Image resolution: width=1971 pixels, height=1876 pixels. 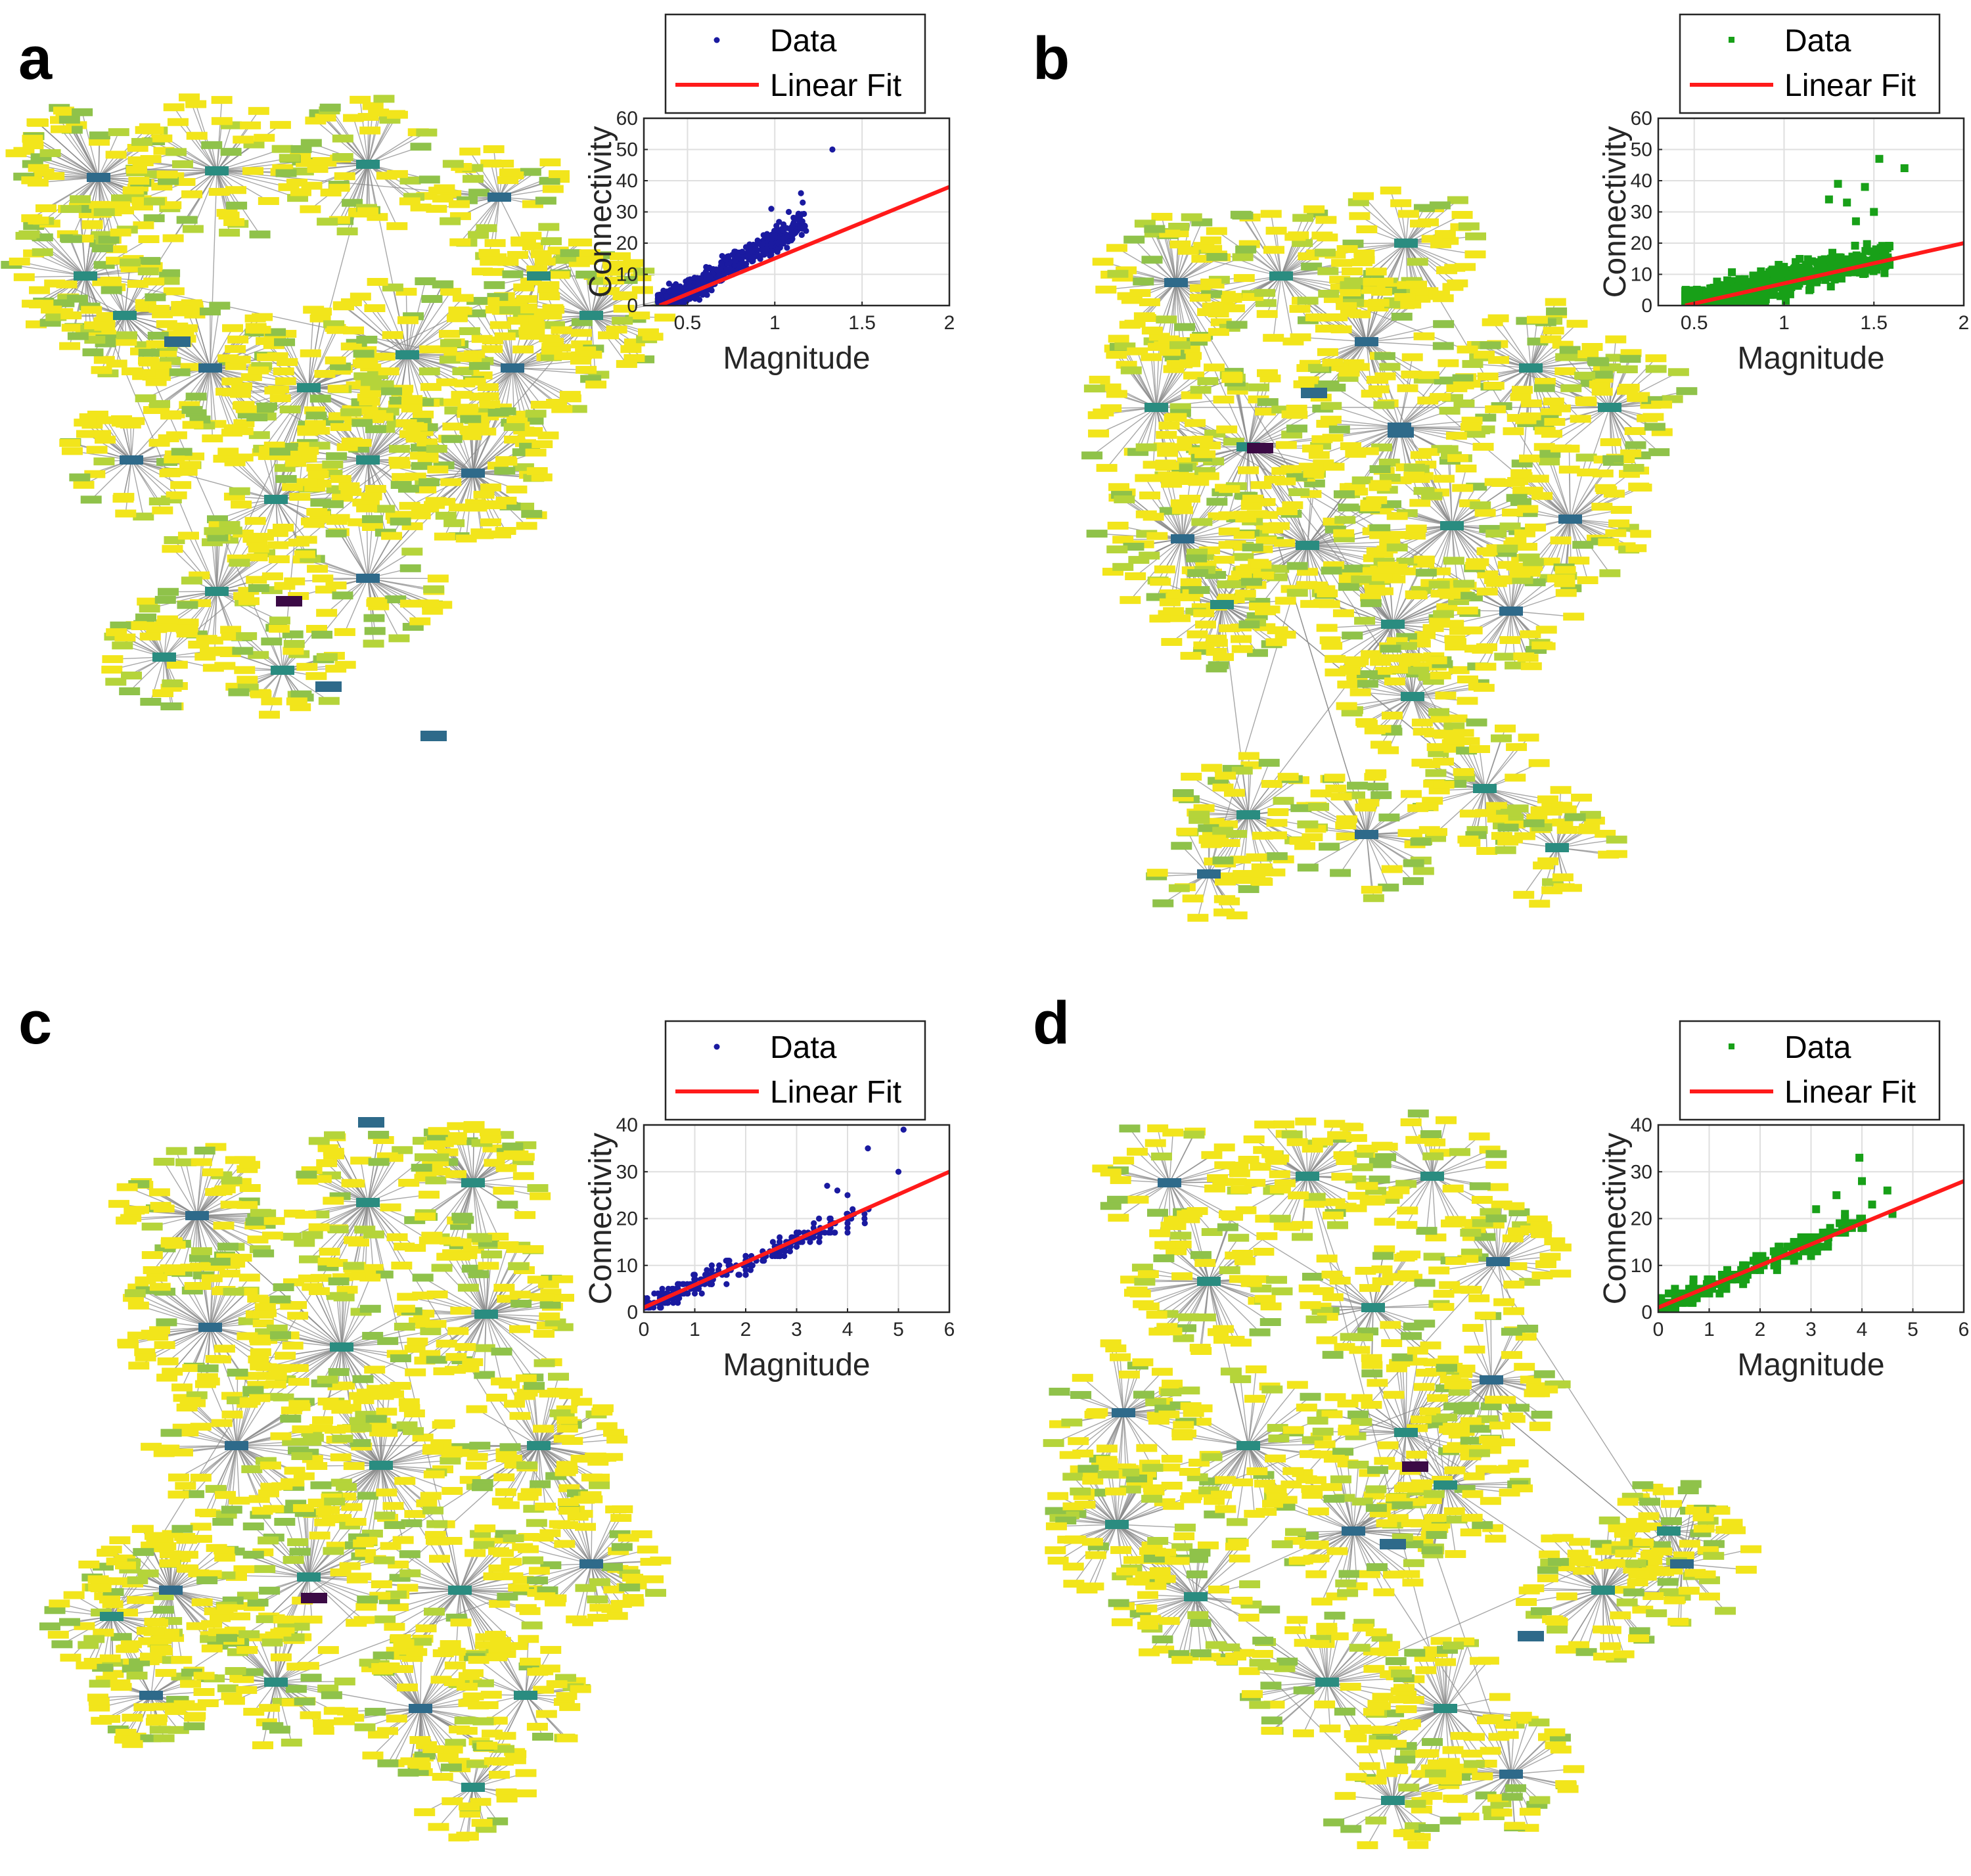 I want to click on data-point, so click(x=784, y=238).